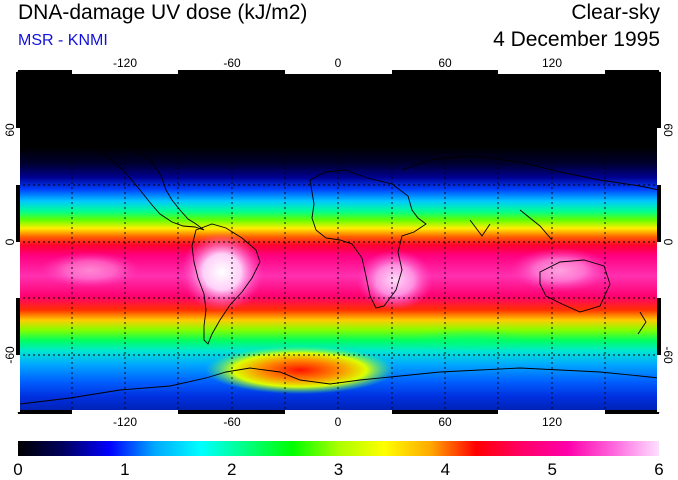  Describe the element at coordinates (10, 355) in the screenshot. I see `lat-label-left: -60` at that location.